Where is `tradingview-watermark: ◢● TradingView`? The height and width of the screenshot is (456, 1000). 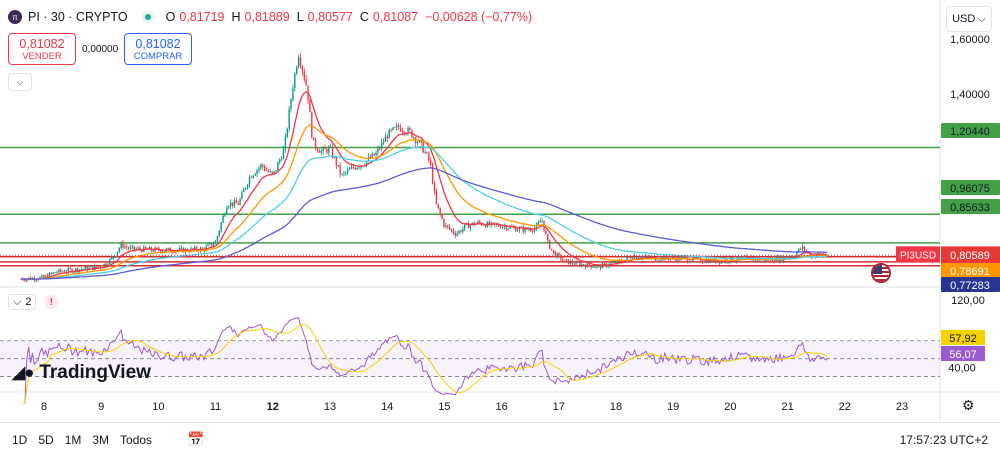 tradingview-watermark: ◢● TradingView is located at coordinates (81, 373).